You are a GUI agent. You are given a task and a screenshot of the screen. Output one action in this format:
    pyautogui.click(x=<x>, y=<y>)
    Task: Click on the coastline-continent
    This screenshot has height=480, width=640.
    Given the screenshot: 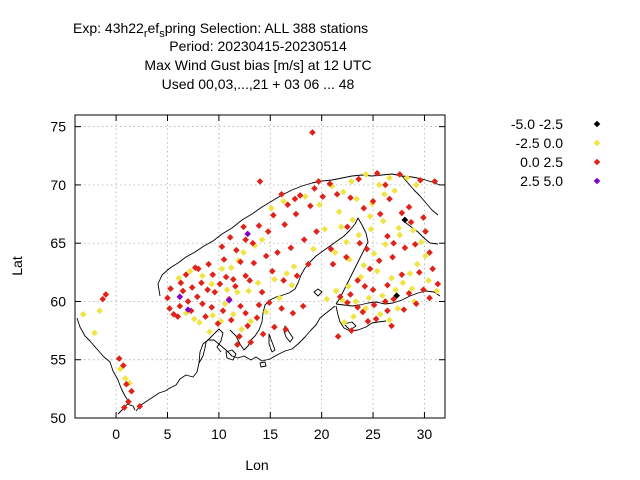 What is the action you would take?
    pyautogui.click(x=235, y=358)
    